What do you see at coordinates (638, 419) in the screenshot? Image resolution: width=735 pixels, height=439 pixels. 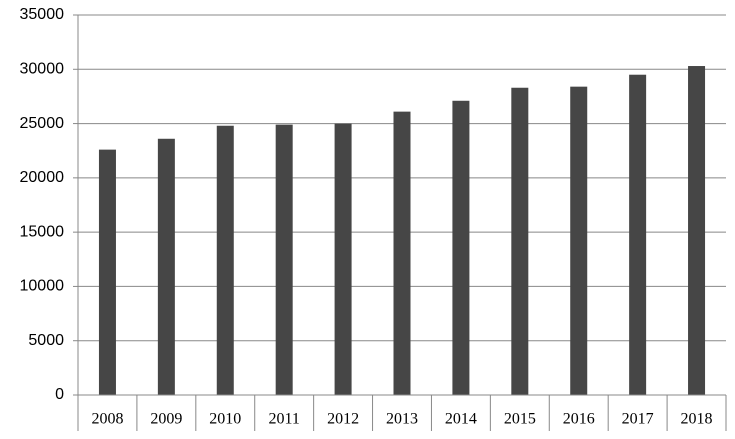 I see `x-tick-label: 2017` at bounding box center [638, 419].